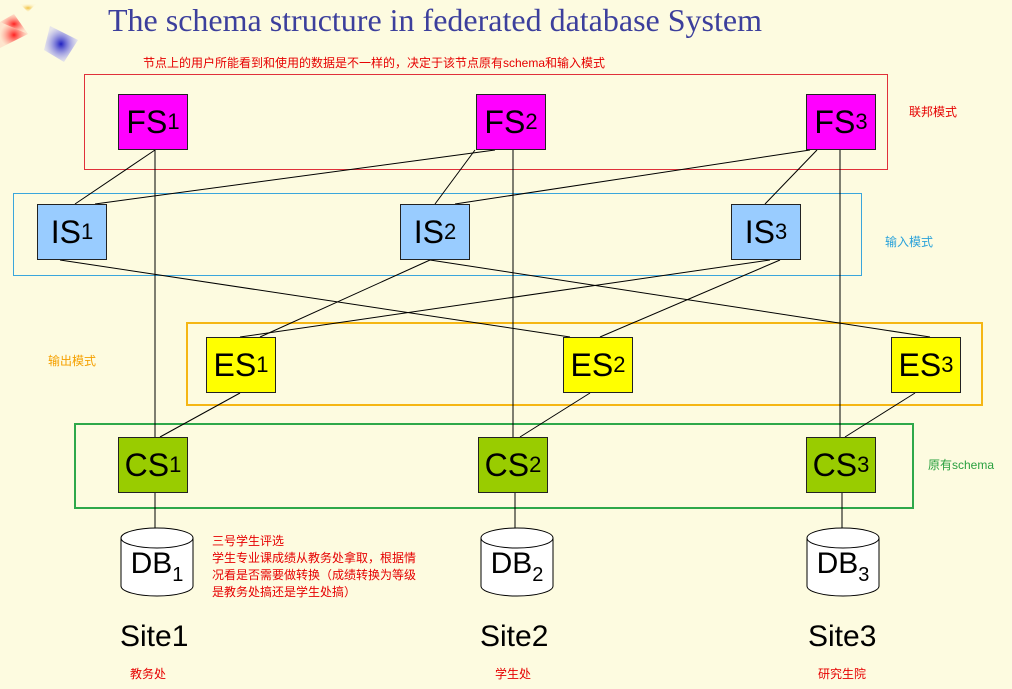 The image size is (1012, 689). I want to click on is3-node: IS 3, so click(766, 232).